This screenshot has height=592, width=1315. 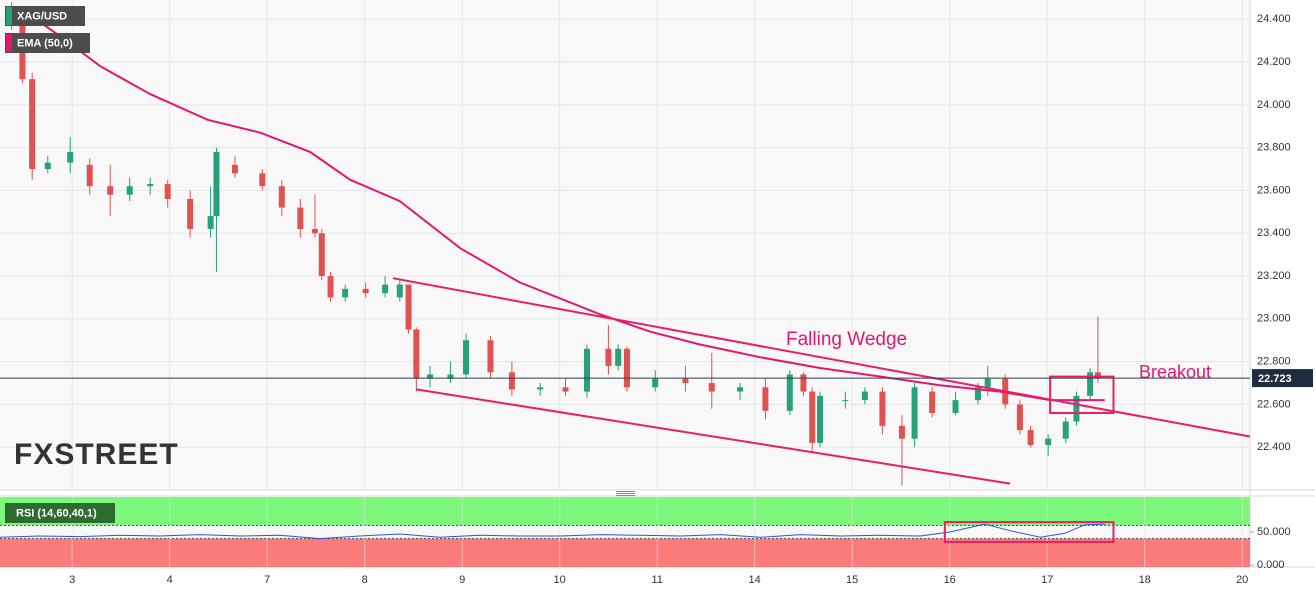 I want to click on legend-label: RSI (14,60,40,1), so click(x=56, y=513).